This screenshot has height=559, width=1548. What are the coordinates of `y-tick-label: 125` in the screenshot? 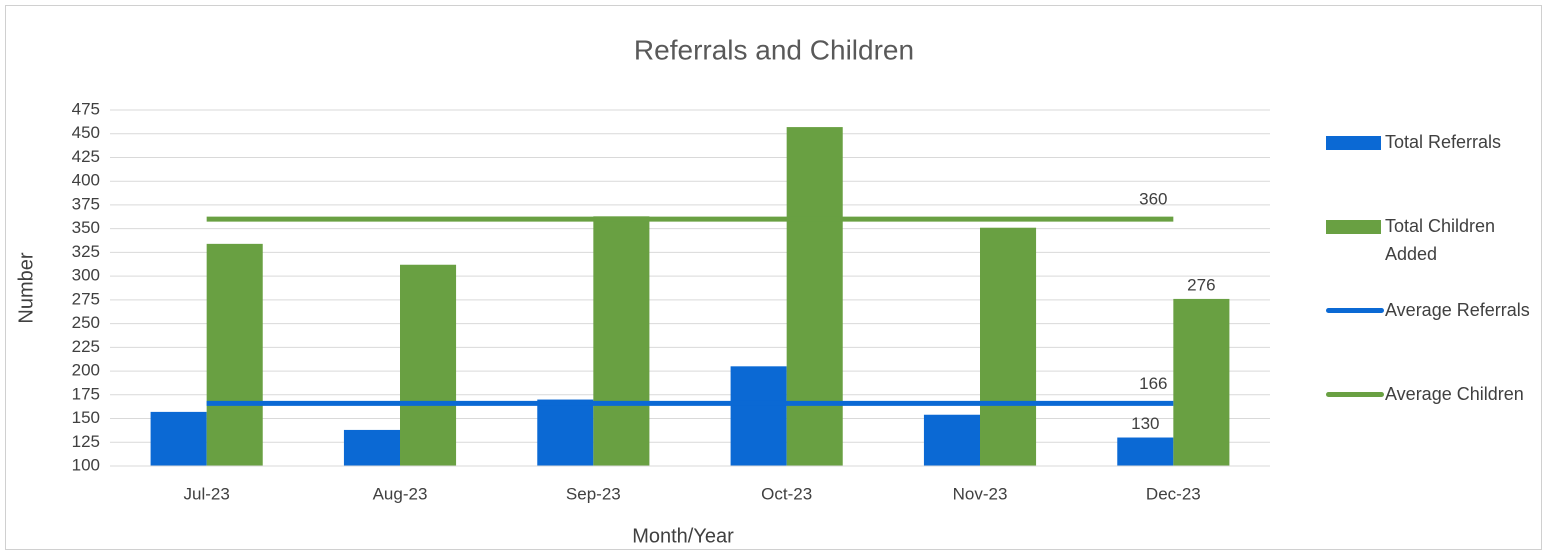 It's located at (86, 441).